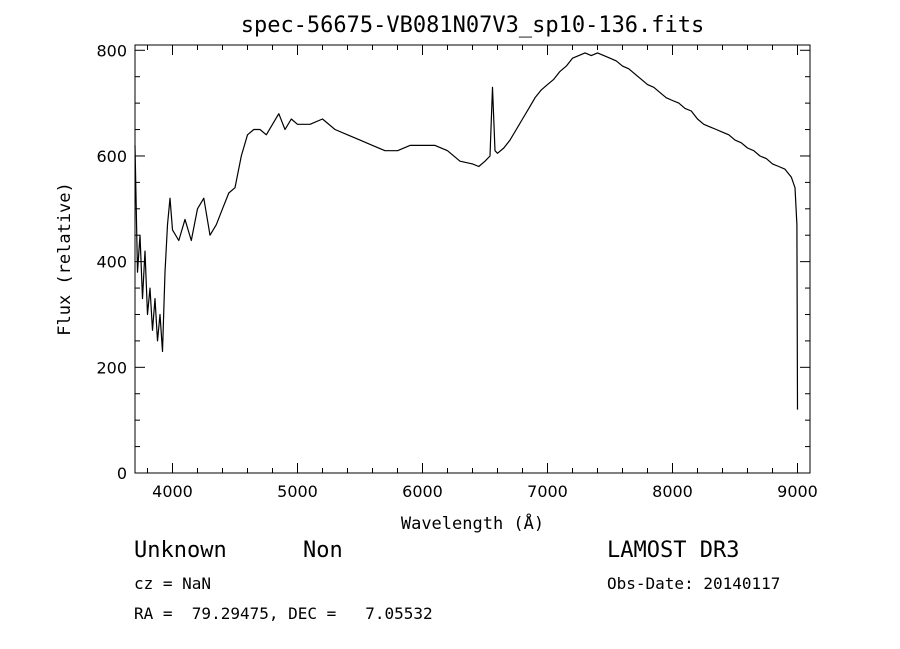  Describe the element at coordinates (173, 583) in the screenshot. I see `redshift-label: cz = NaN` at that location.